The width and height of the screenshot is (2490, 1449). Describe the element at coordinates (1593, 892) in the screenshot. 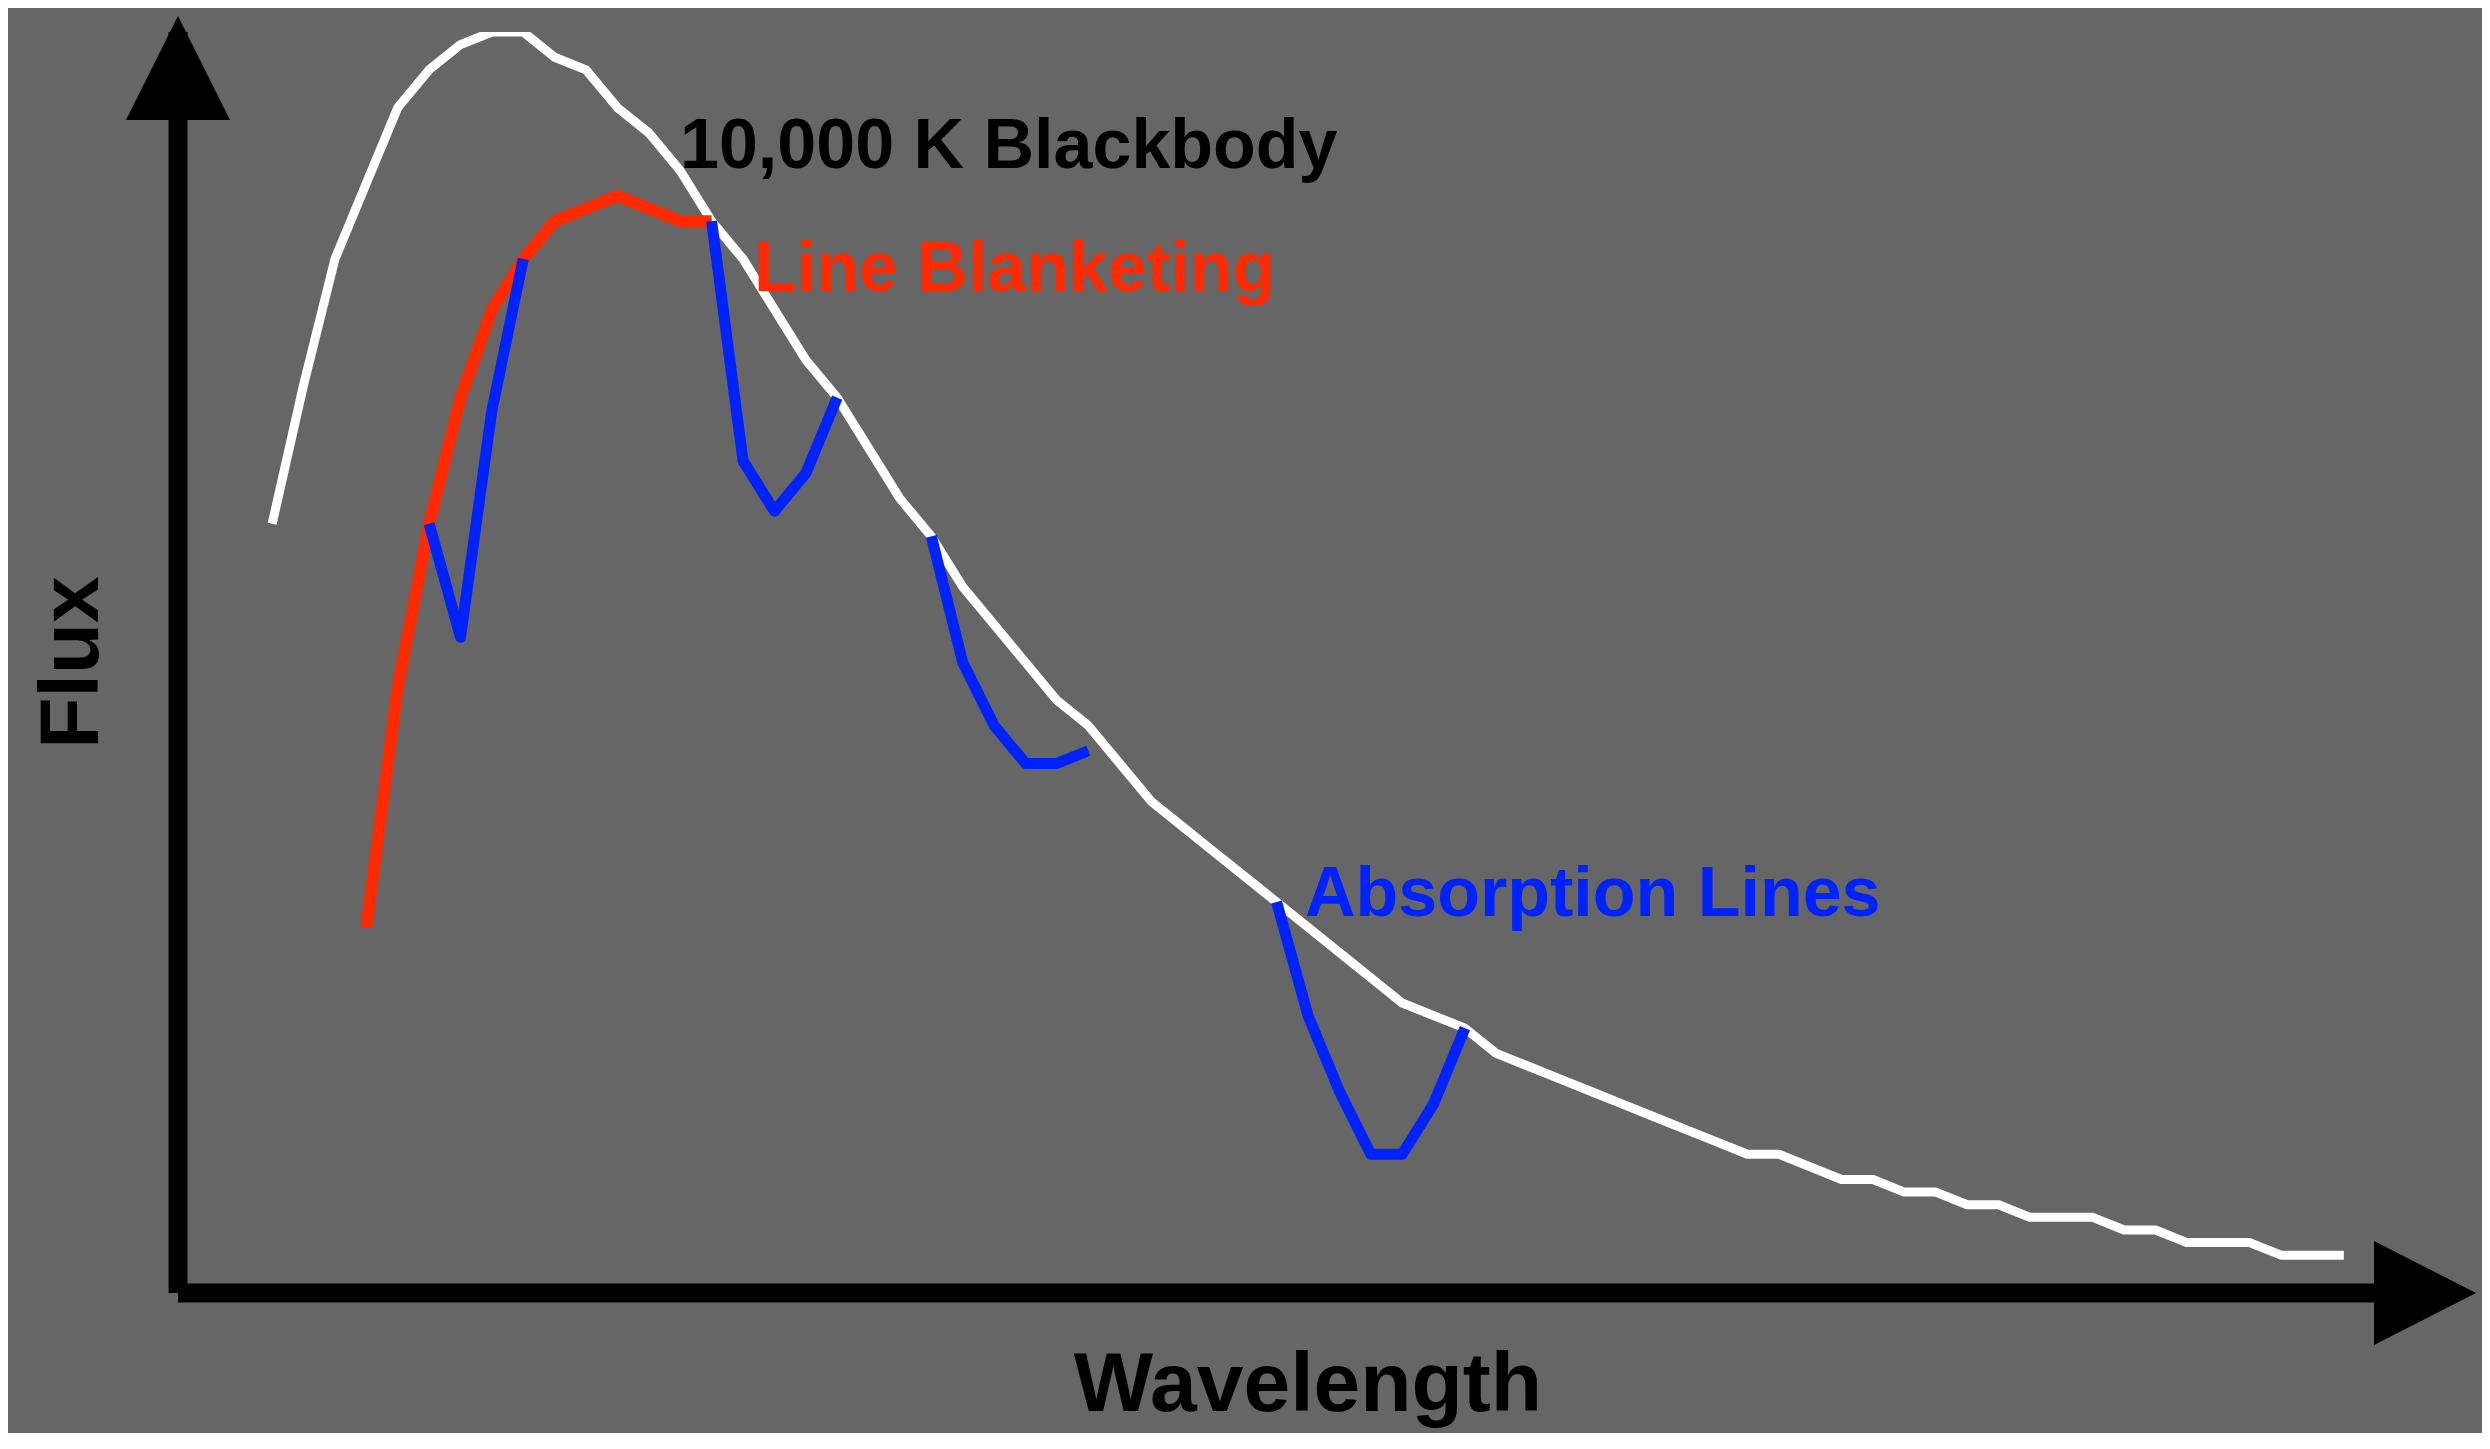

I see `series-label: Absorption Lines` at that location.